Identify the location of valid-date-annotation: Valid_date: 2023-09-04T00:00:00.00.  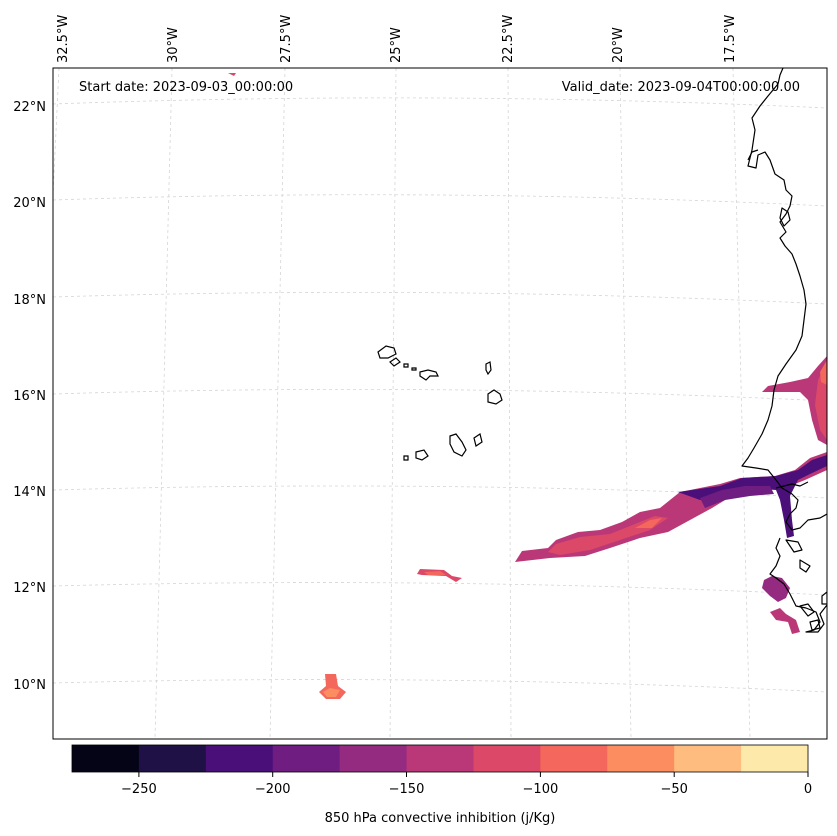
(681, 87).